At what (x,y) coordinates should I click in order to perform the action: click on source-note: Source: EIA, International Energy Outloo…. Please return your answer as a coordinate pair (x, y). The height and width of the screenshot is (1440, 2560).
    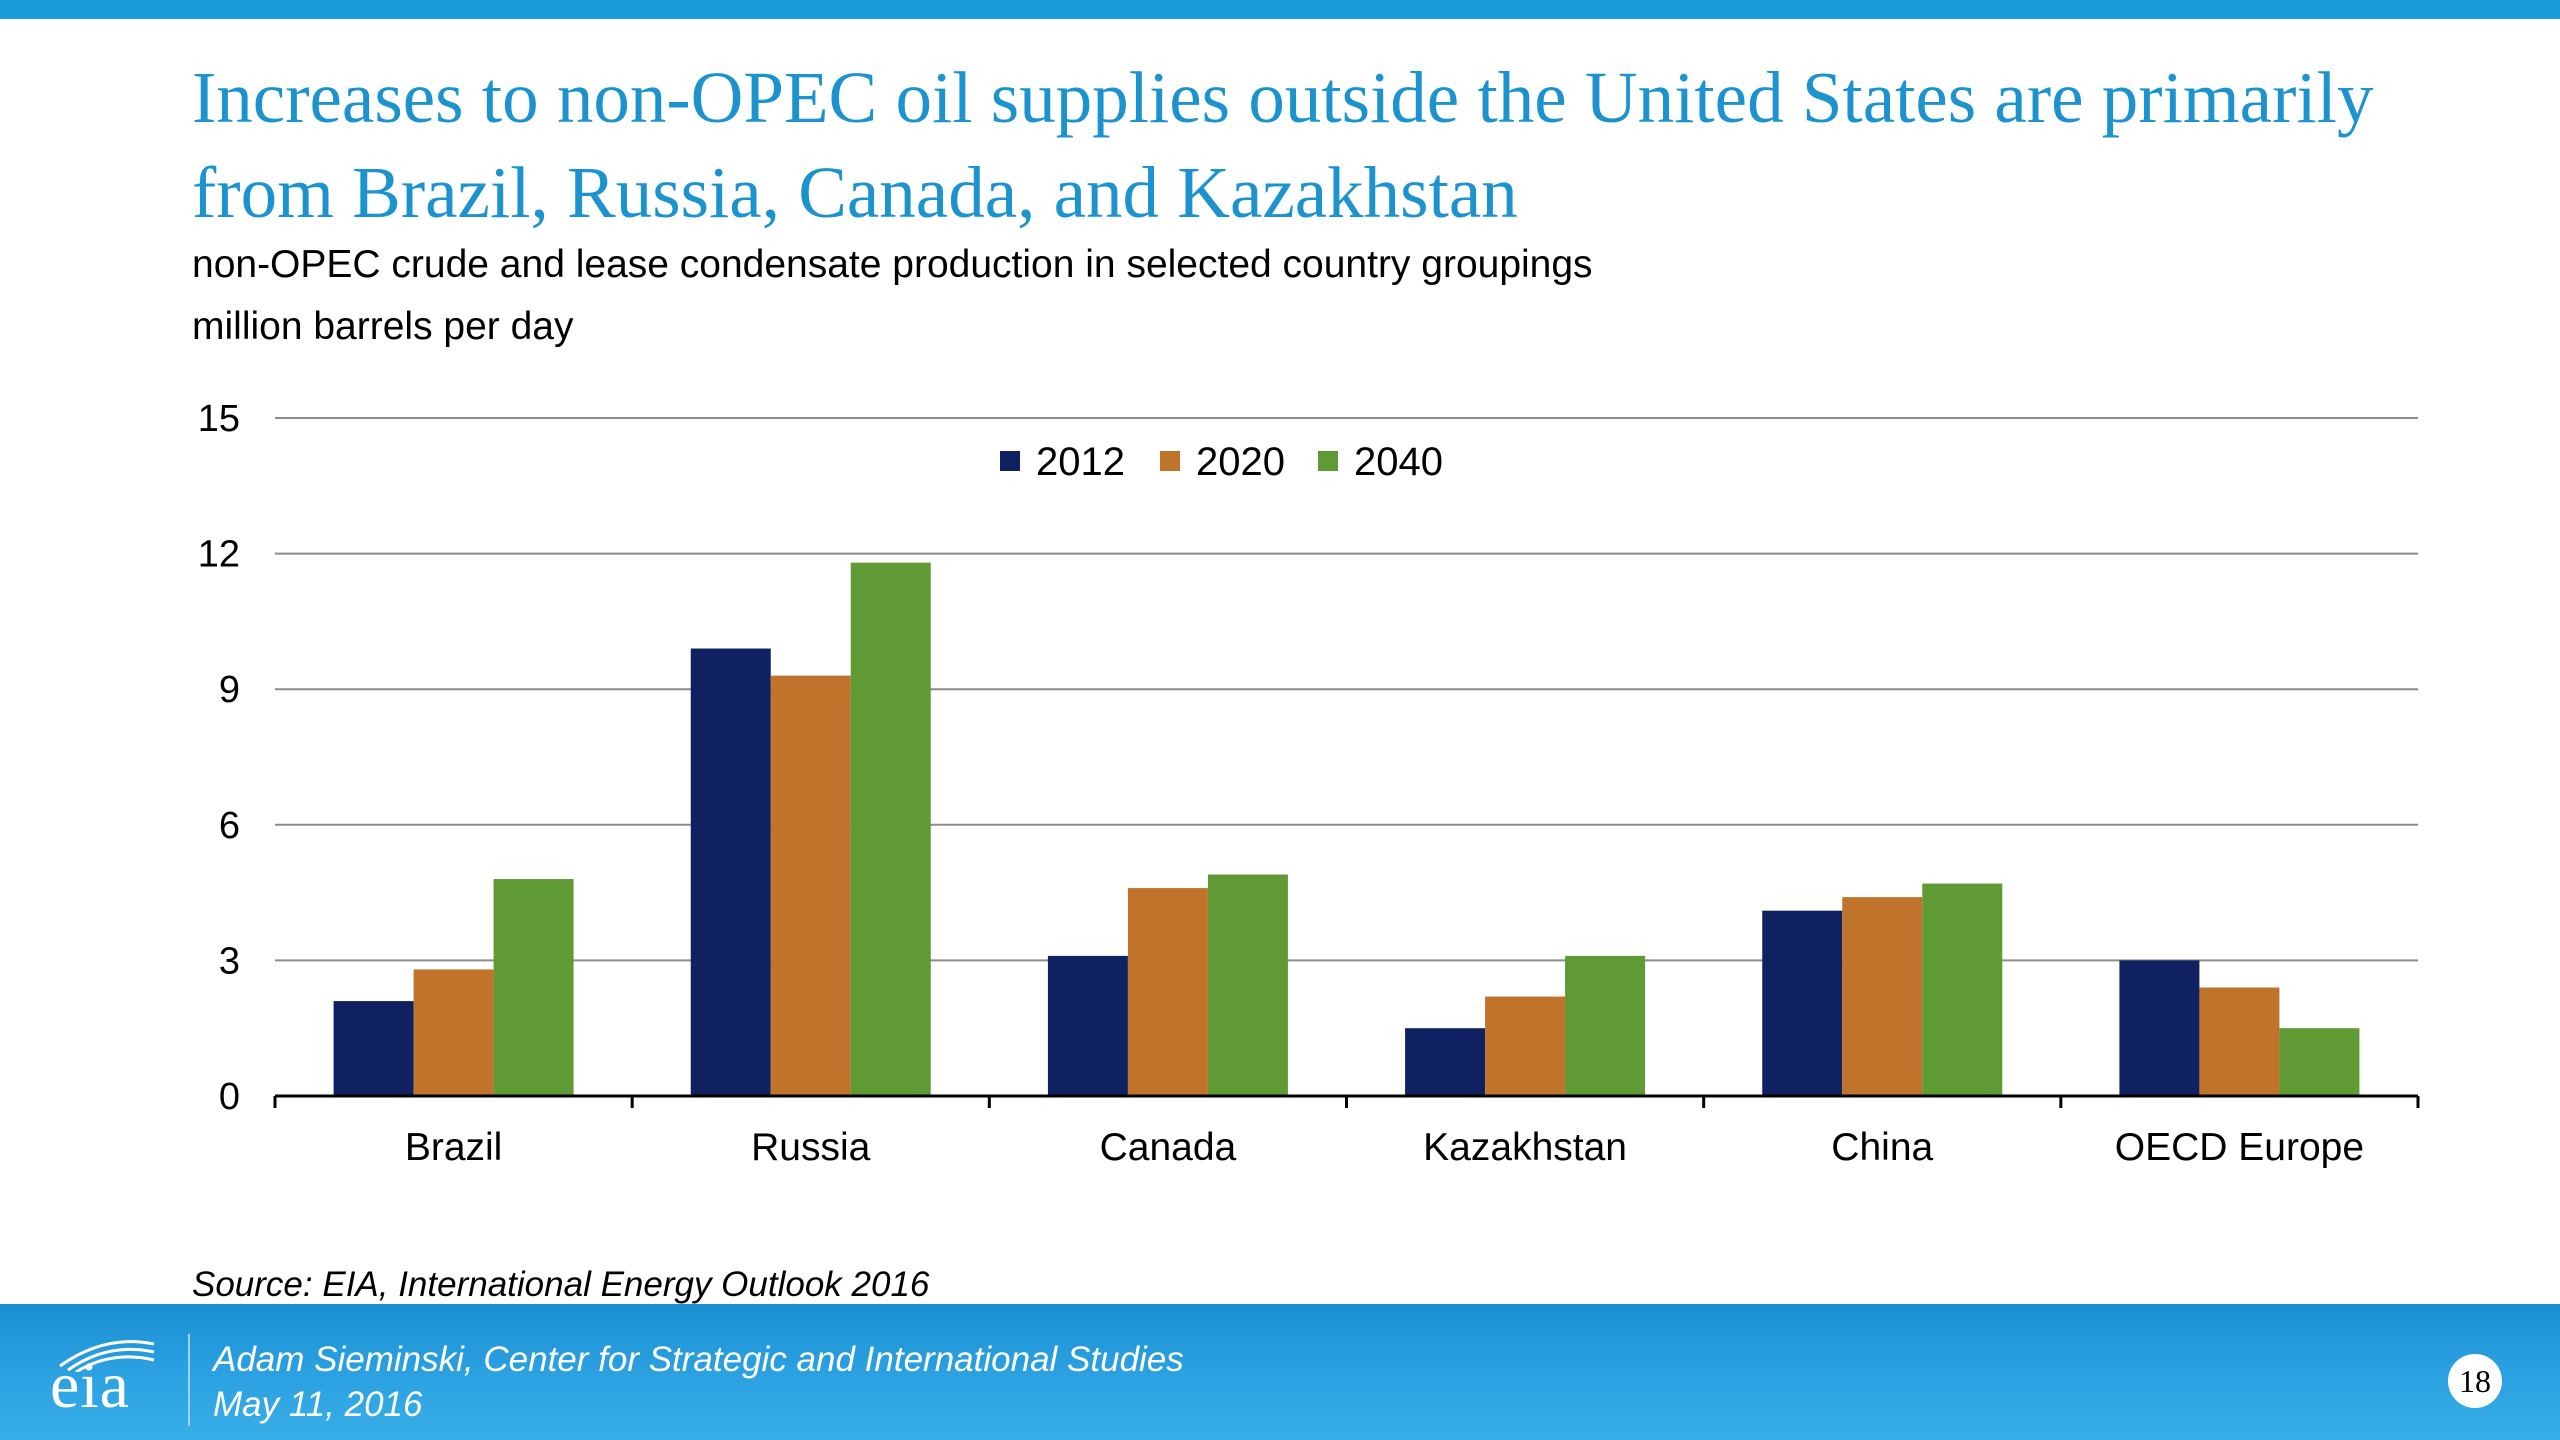
    Looking at the image, I should click on (561, 1284).